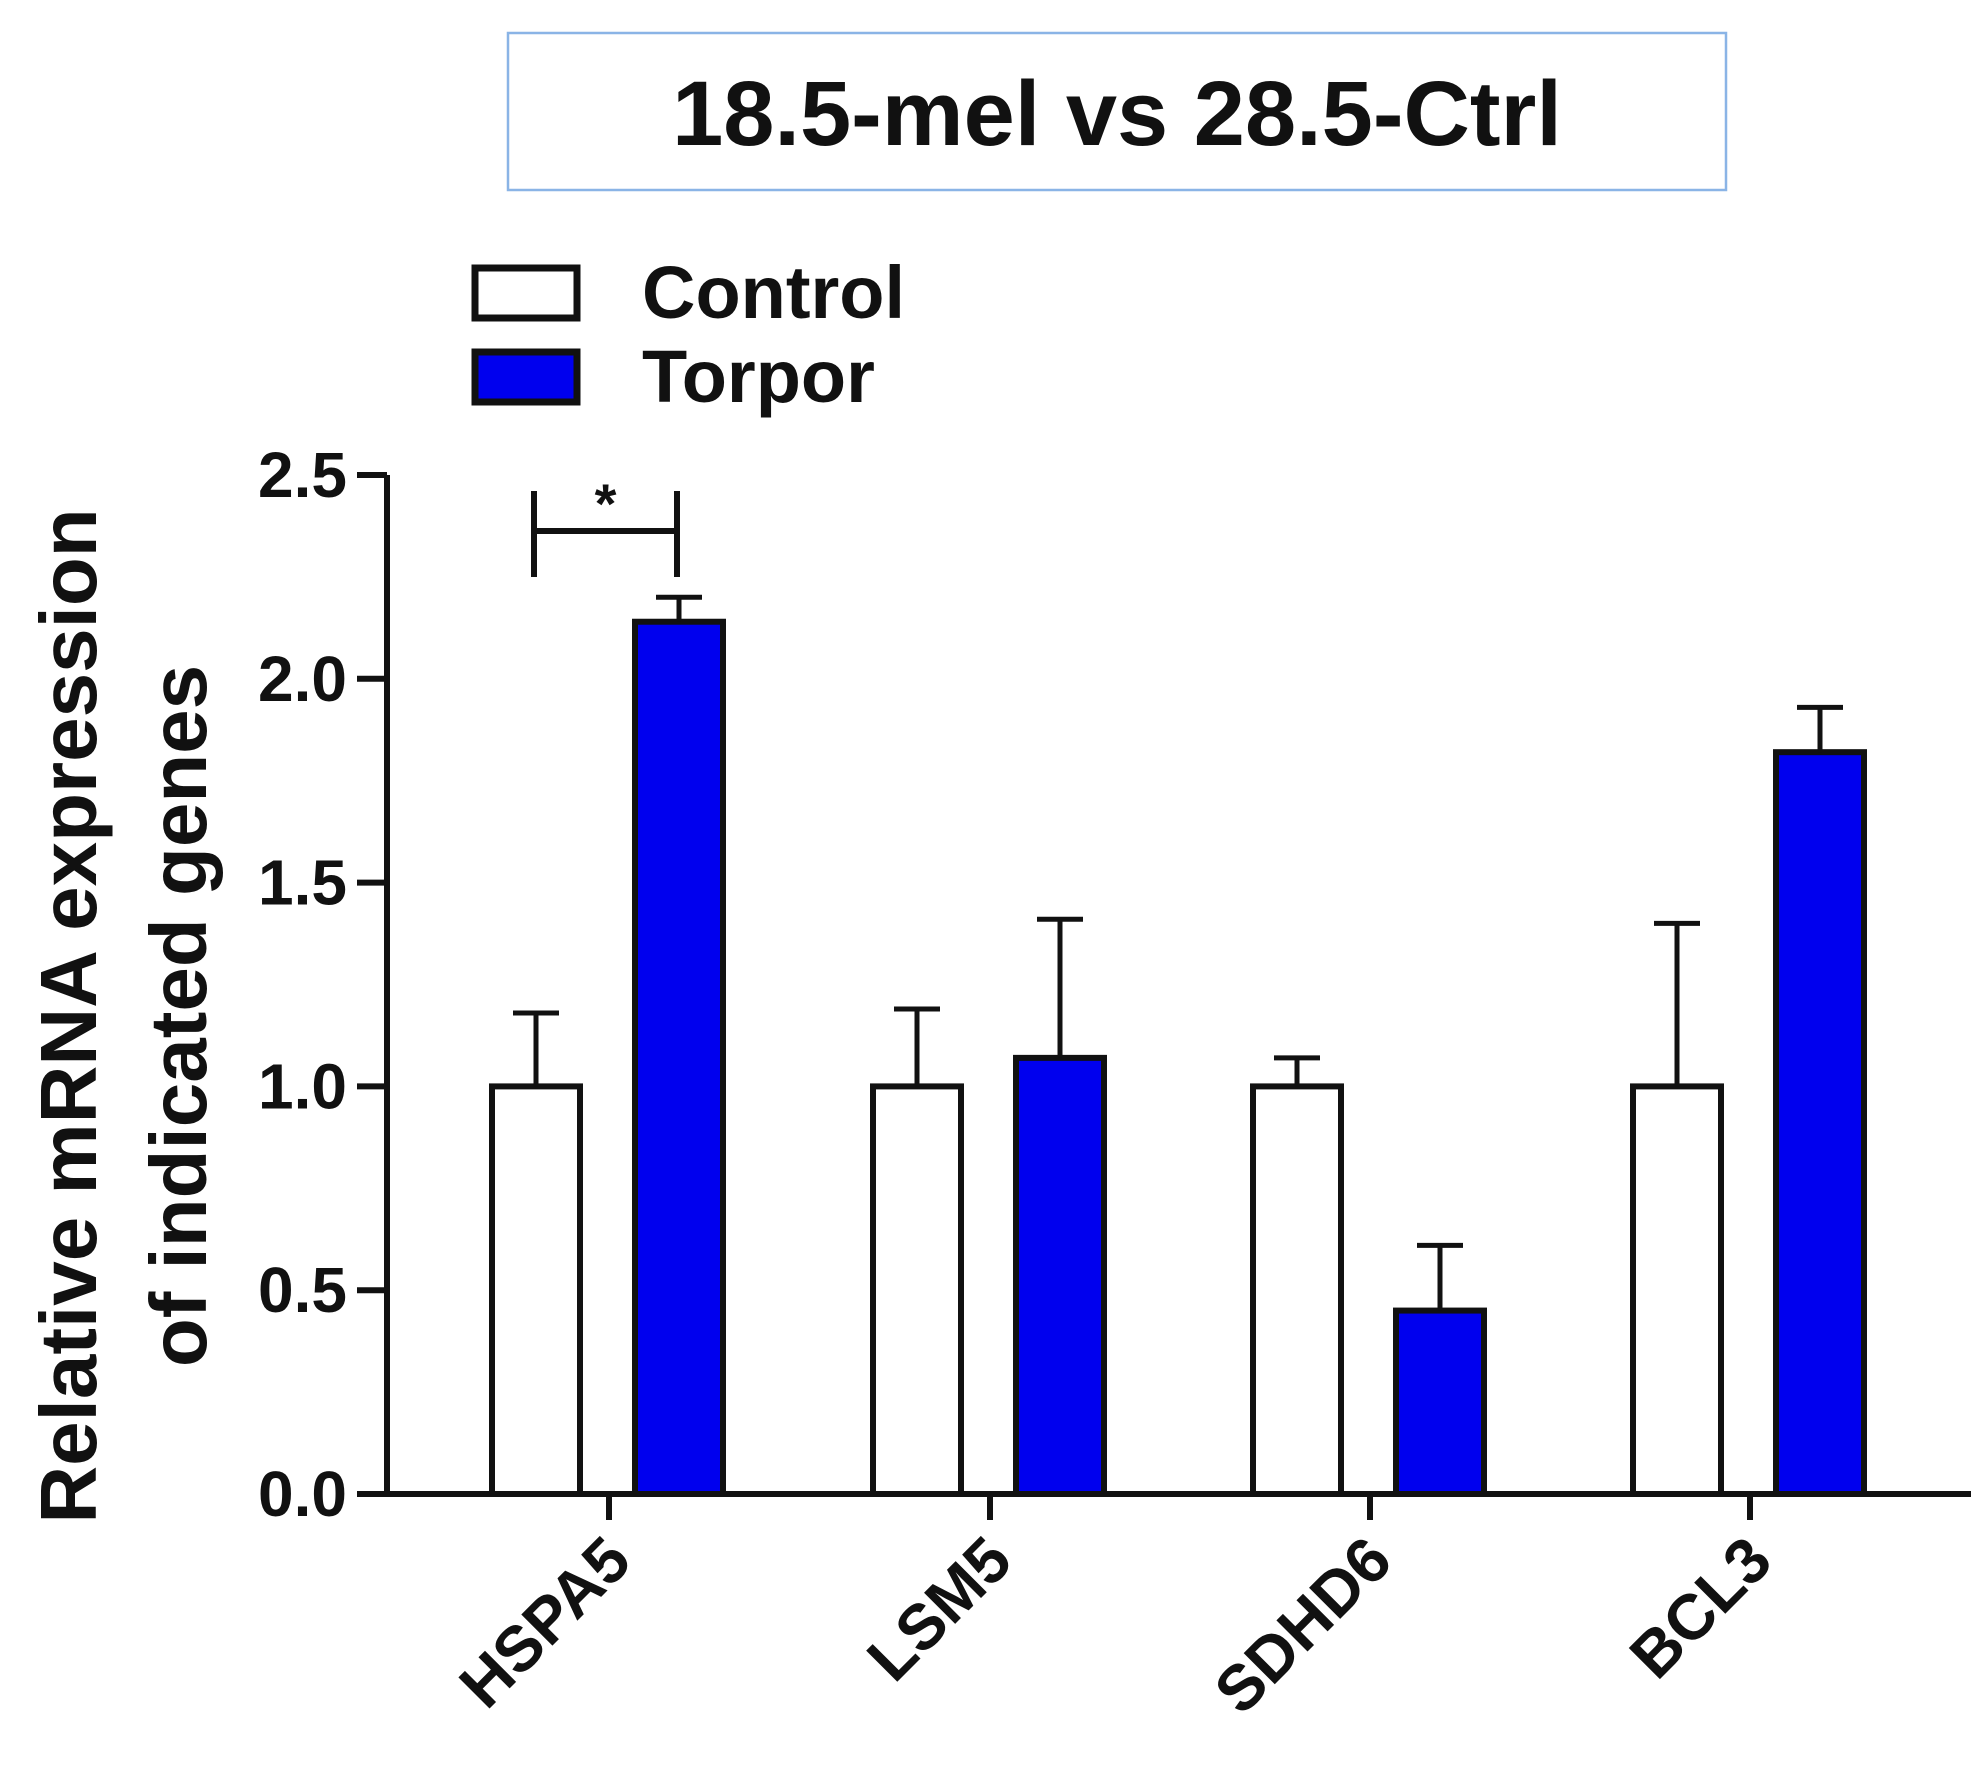 Image resolution: width=1971 pixels, height=1779 pixels. I want to click on significance-star: *, so click(606, 503).